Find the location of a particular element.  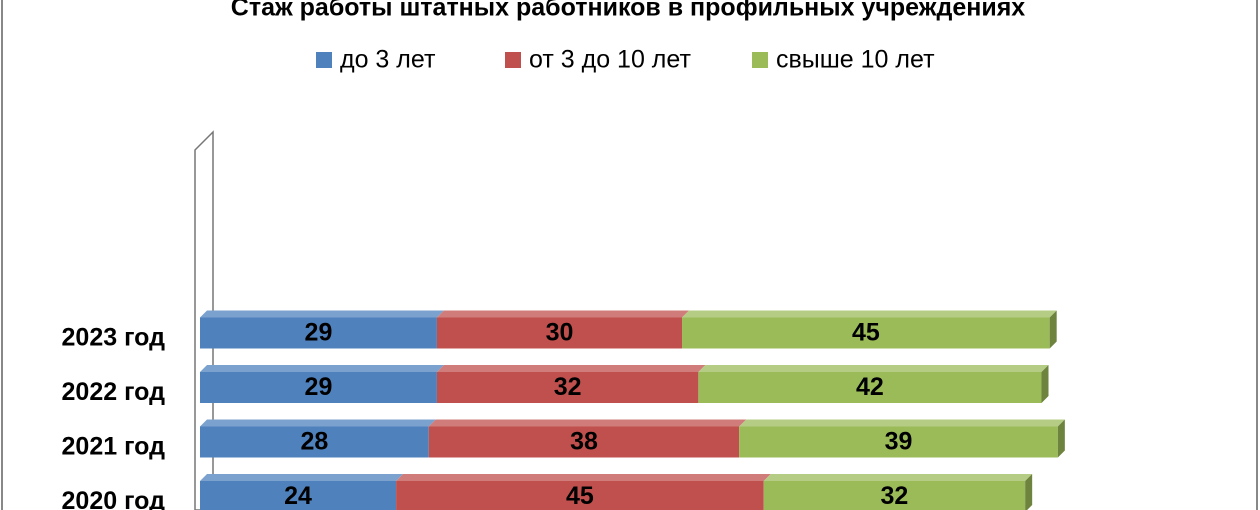

category-label: 2023 год is located at coordinates (114, 338).